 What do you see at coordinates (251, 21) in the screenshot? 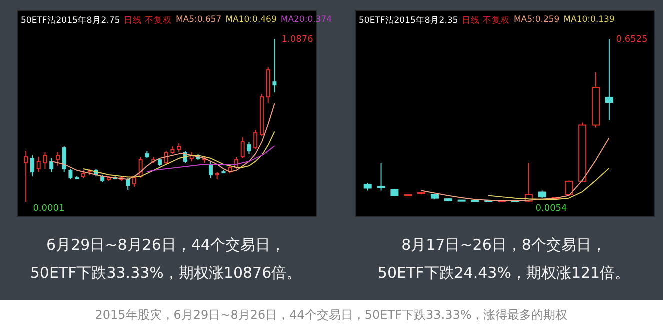
I see `text: MA10:0.469` at bounding box center [251, 21].